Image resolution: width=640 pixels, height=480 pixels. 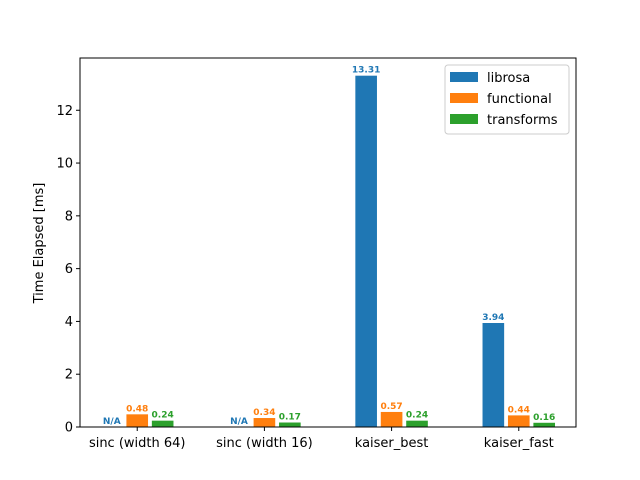 What do you see at coordinates (264, 443) in the screenshot?
I see `x-tick-label-1: sinc (width 16)` at bounding box center [264, 443].